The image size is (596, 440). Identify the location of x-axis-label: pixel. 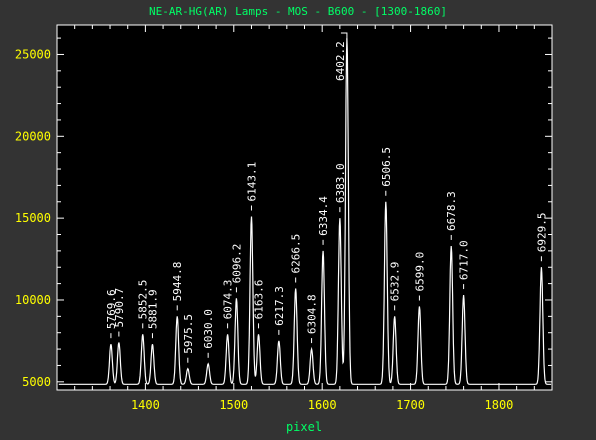
(304, 427).